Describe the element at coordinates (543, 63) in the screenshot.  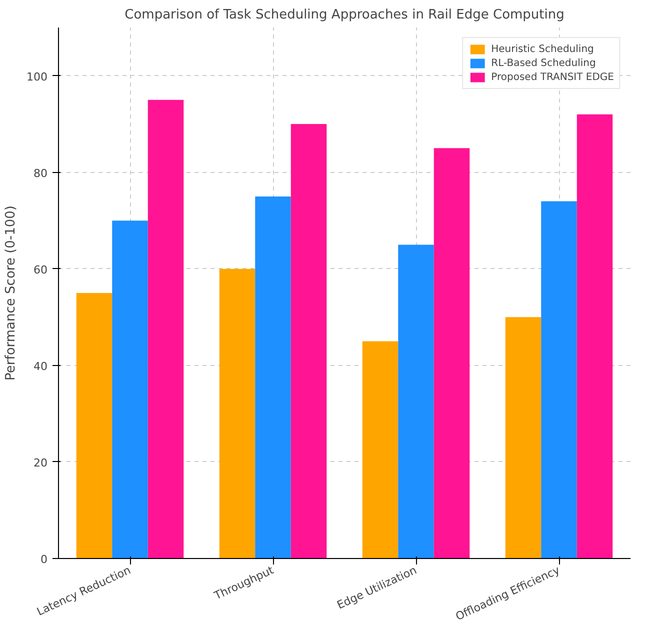
I see `legend-label: RL-Based Scheduling` at that location.